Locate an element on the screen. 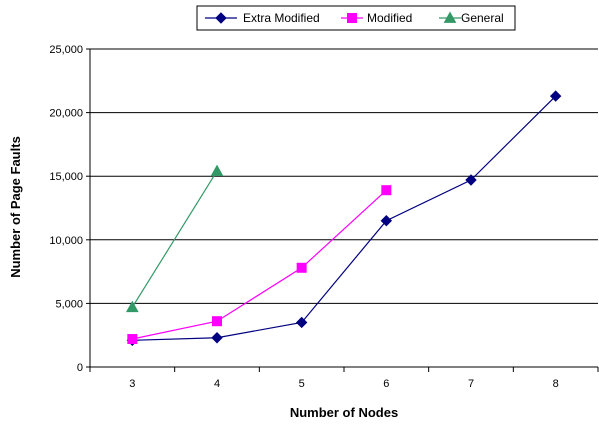 The width and height of the screenshot is (599, 425). x-tick-label: 4 is located at coordinates (217, 384).